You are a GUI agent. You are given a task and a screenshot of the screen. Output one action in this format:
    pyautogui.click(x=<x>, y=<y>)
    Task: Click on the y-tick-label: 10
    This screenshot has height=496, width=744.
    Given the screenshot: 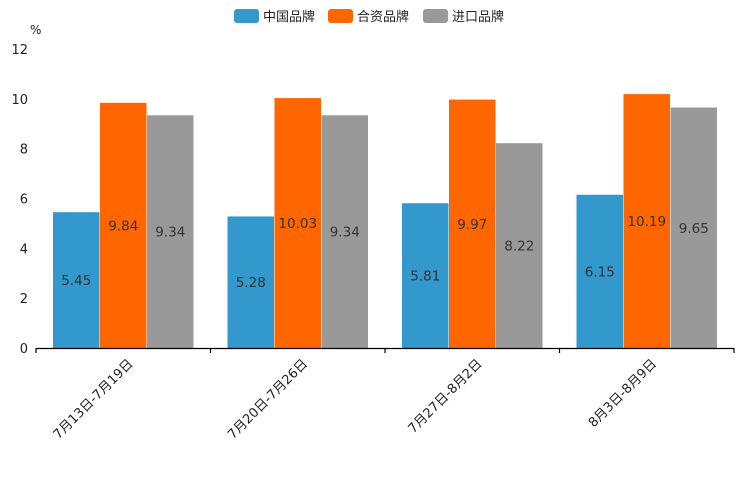 What is the action you would take?
    pyautogui.click(x=19, y=100)
    